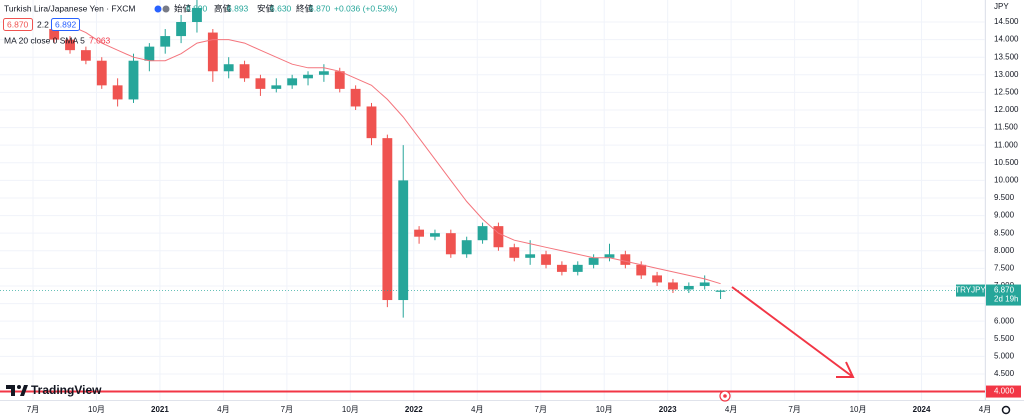 The width and height of the screenshot is (1024, 419). I want to click on x-tick-label: 2022, so click(414, 409).